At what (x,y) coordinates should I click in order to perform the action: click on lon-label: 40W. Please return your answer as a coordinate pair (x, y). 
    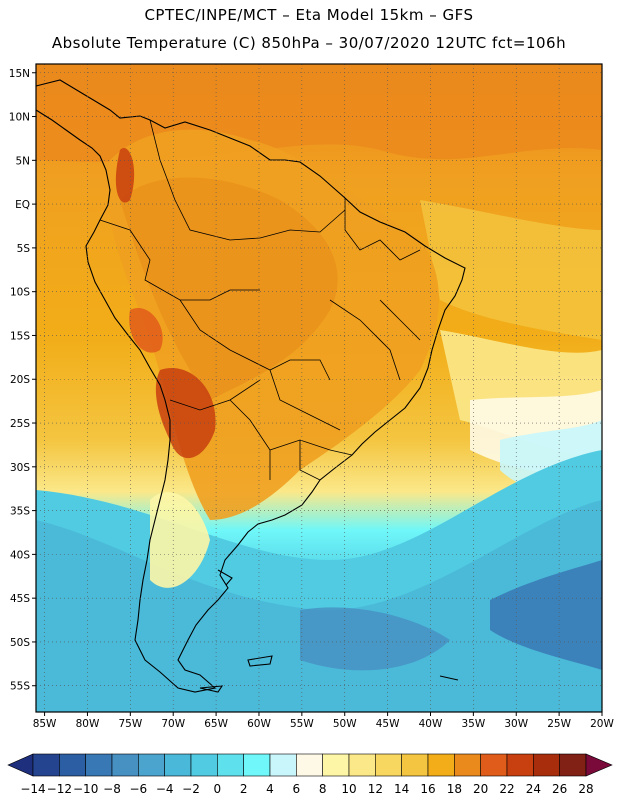
    Looking at the image, I should click on (431, 724).